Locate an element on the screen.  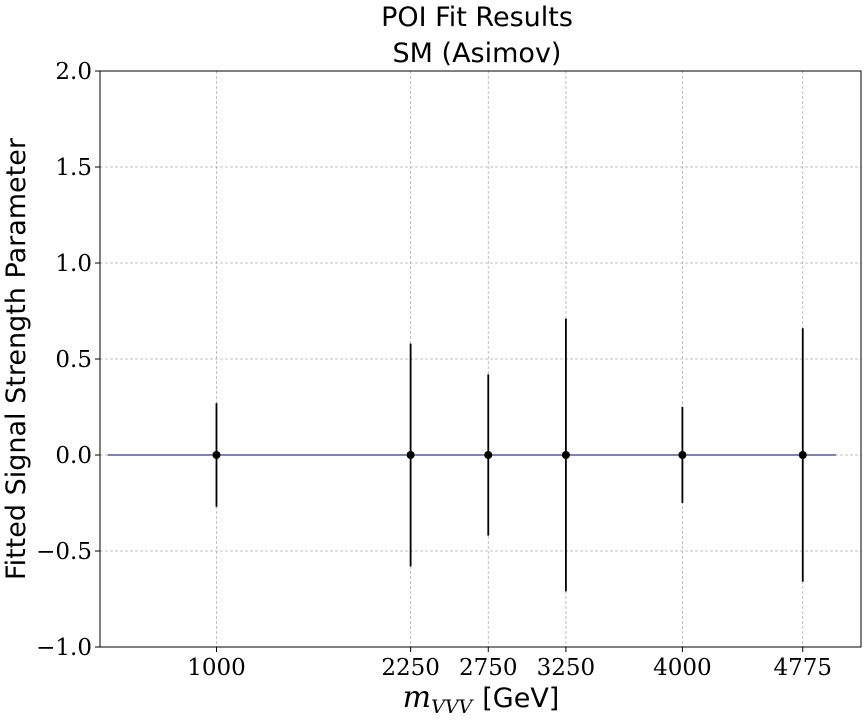
chart-title: POI Fit Results is located at coordinates (477, 17).